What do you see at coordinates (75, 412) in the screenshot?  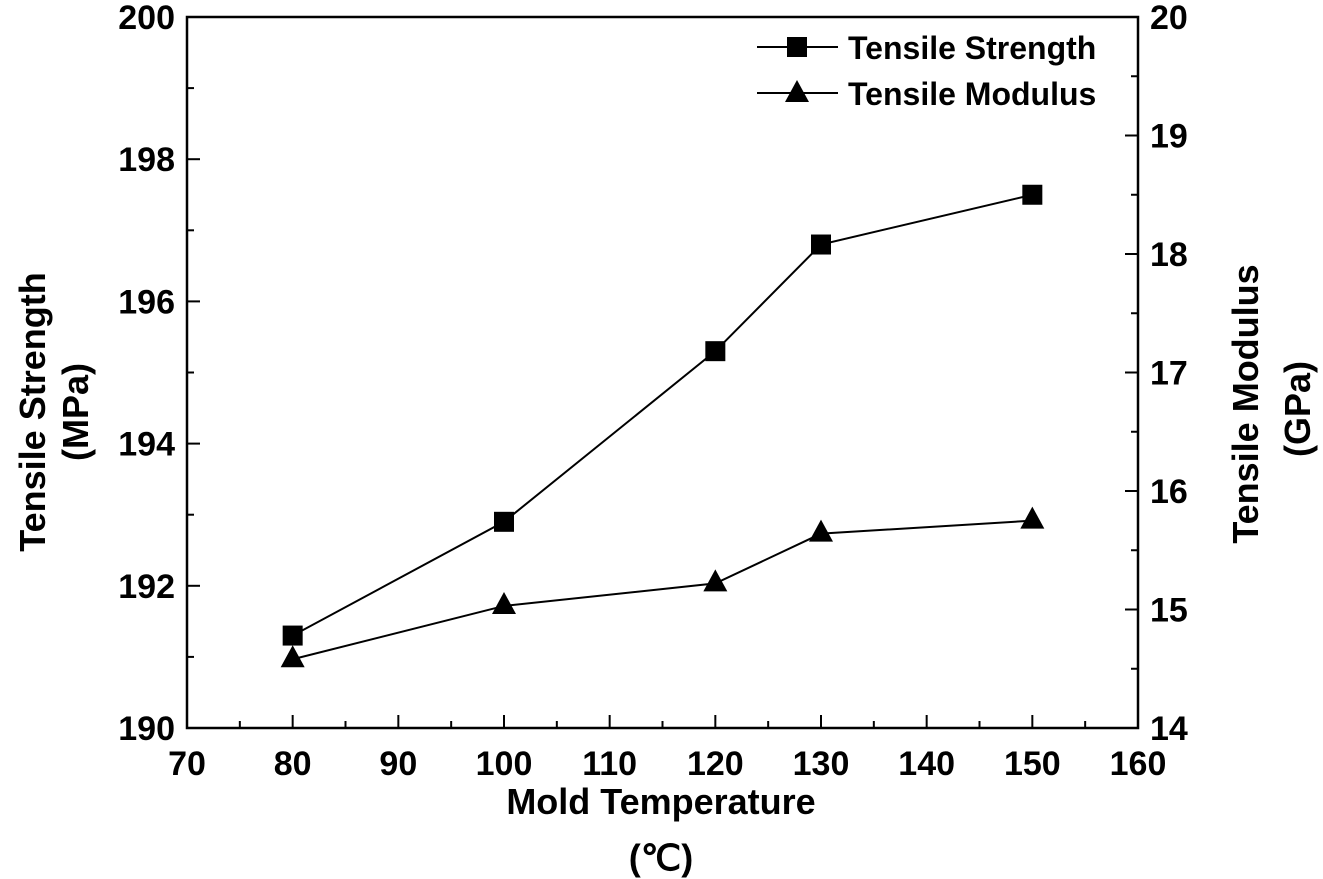 I see `y-left-axis-unit: (MPa)` at bounding box center [75, 412].